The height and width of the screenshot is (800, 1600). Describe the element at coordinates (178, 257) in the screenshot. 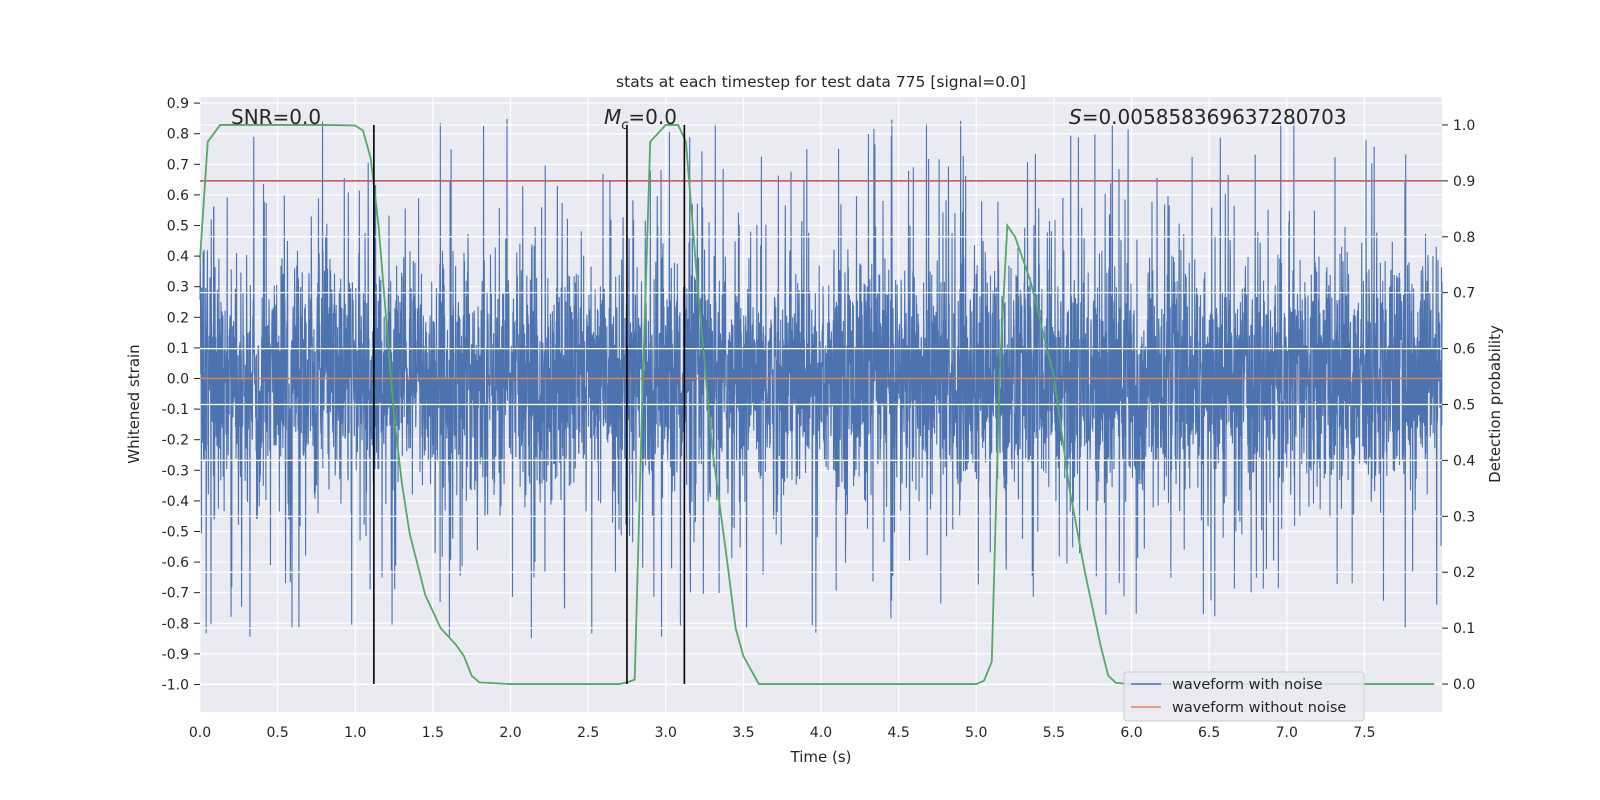

I see `y-tick-label: 0.4` at that location.